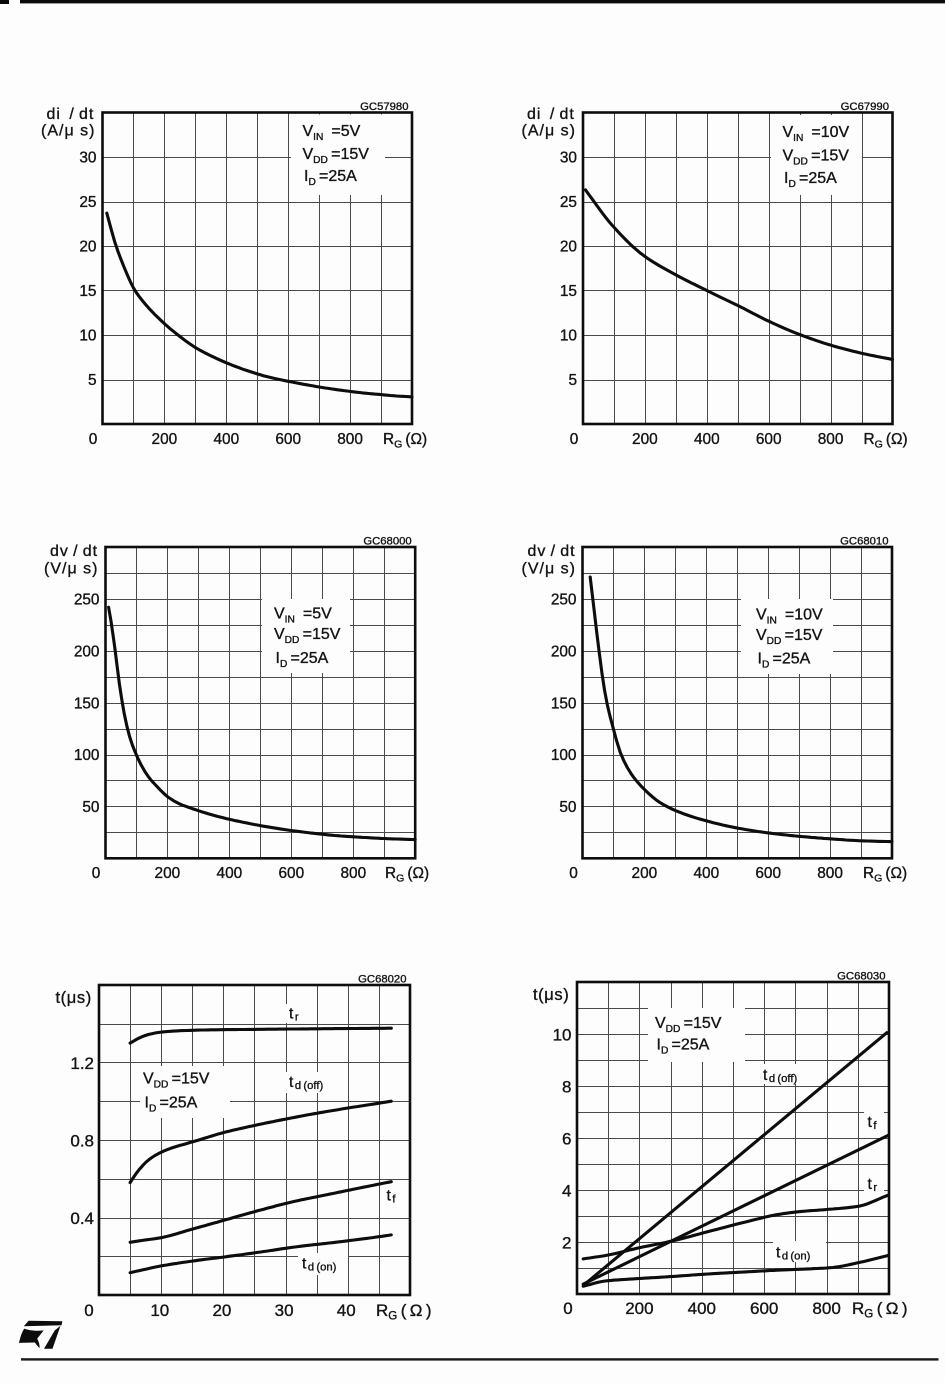  What do you see at coordinates (387, 542) in the screenshot?
I see `svg-text: GC68000` at bounding box center [387, 542].